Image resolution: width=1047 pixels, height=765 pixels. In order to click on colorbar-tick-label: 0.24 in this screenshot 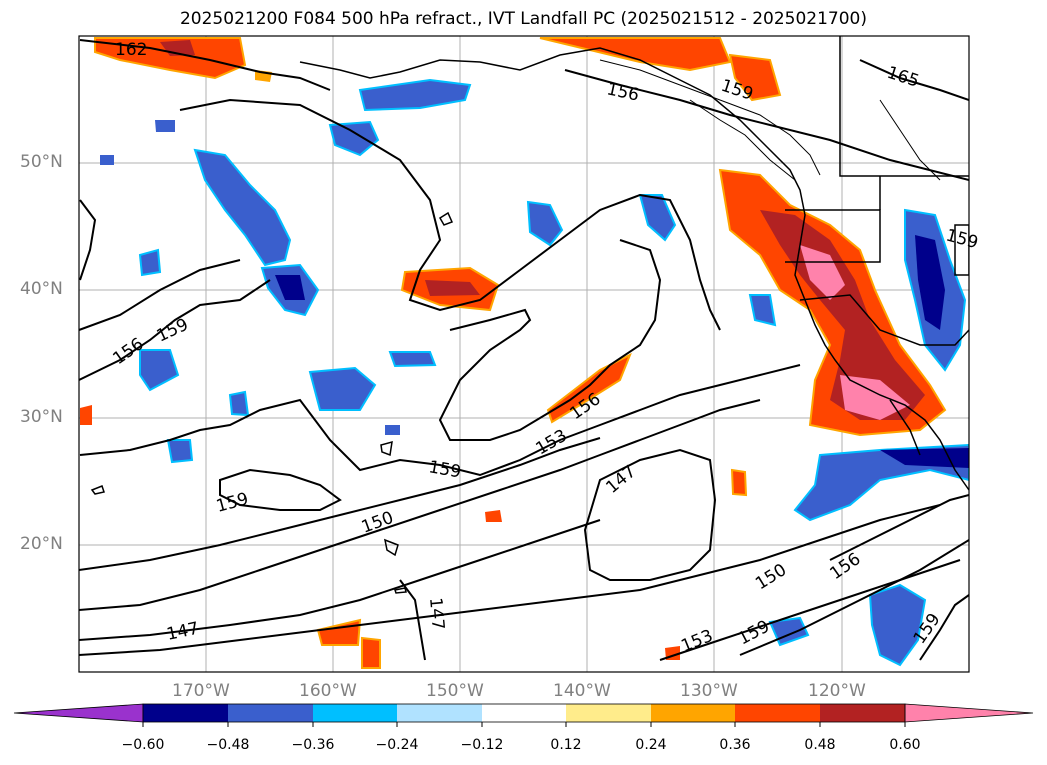, I will do `click(651, 745)`.